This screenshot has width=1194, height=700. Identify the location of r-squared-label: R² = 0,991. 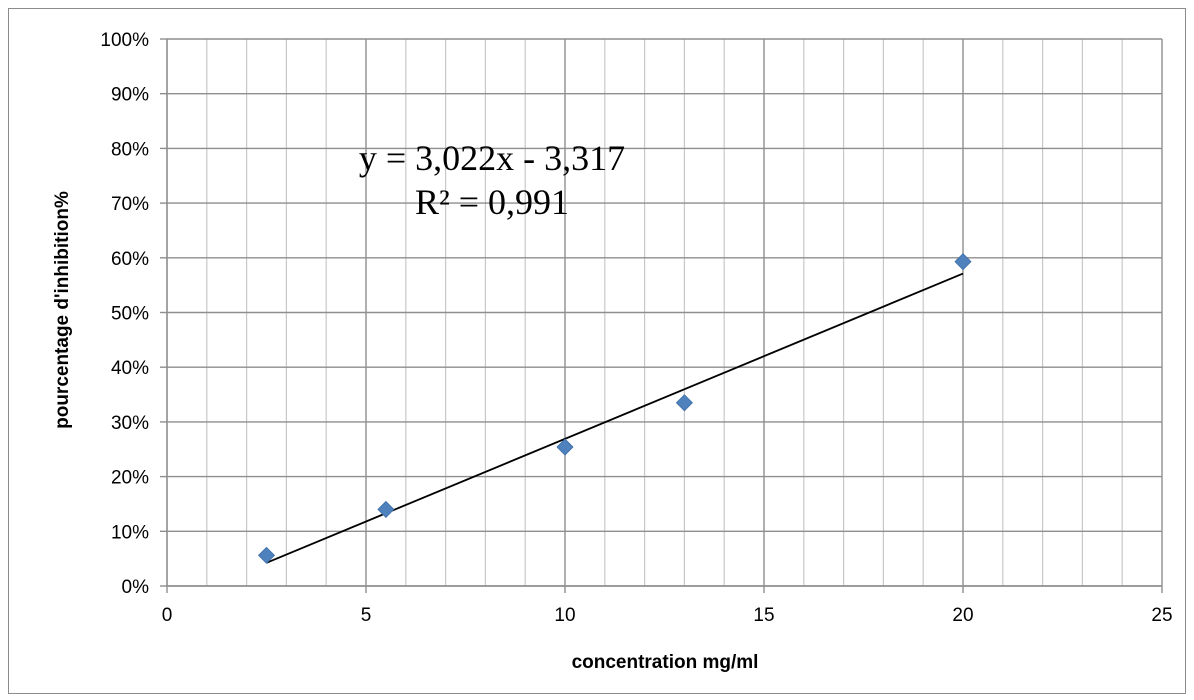
(492, 202).